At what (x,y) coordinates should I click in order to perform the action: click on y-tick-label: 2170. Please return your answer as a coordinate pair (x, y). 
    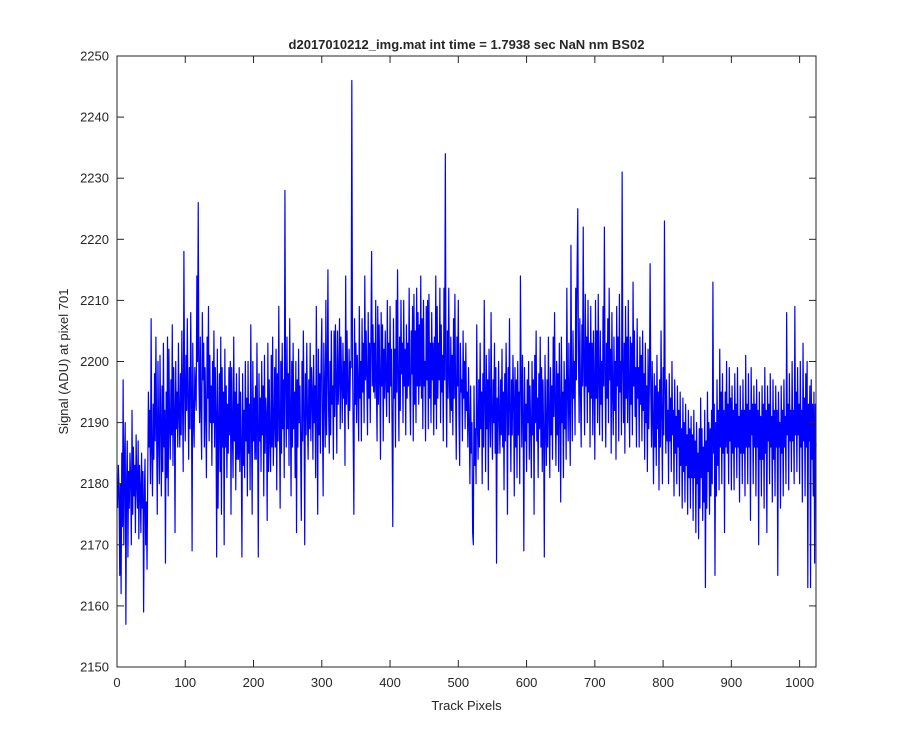
    Looking at the image, I should click on (94, 544).